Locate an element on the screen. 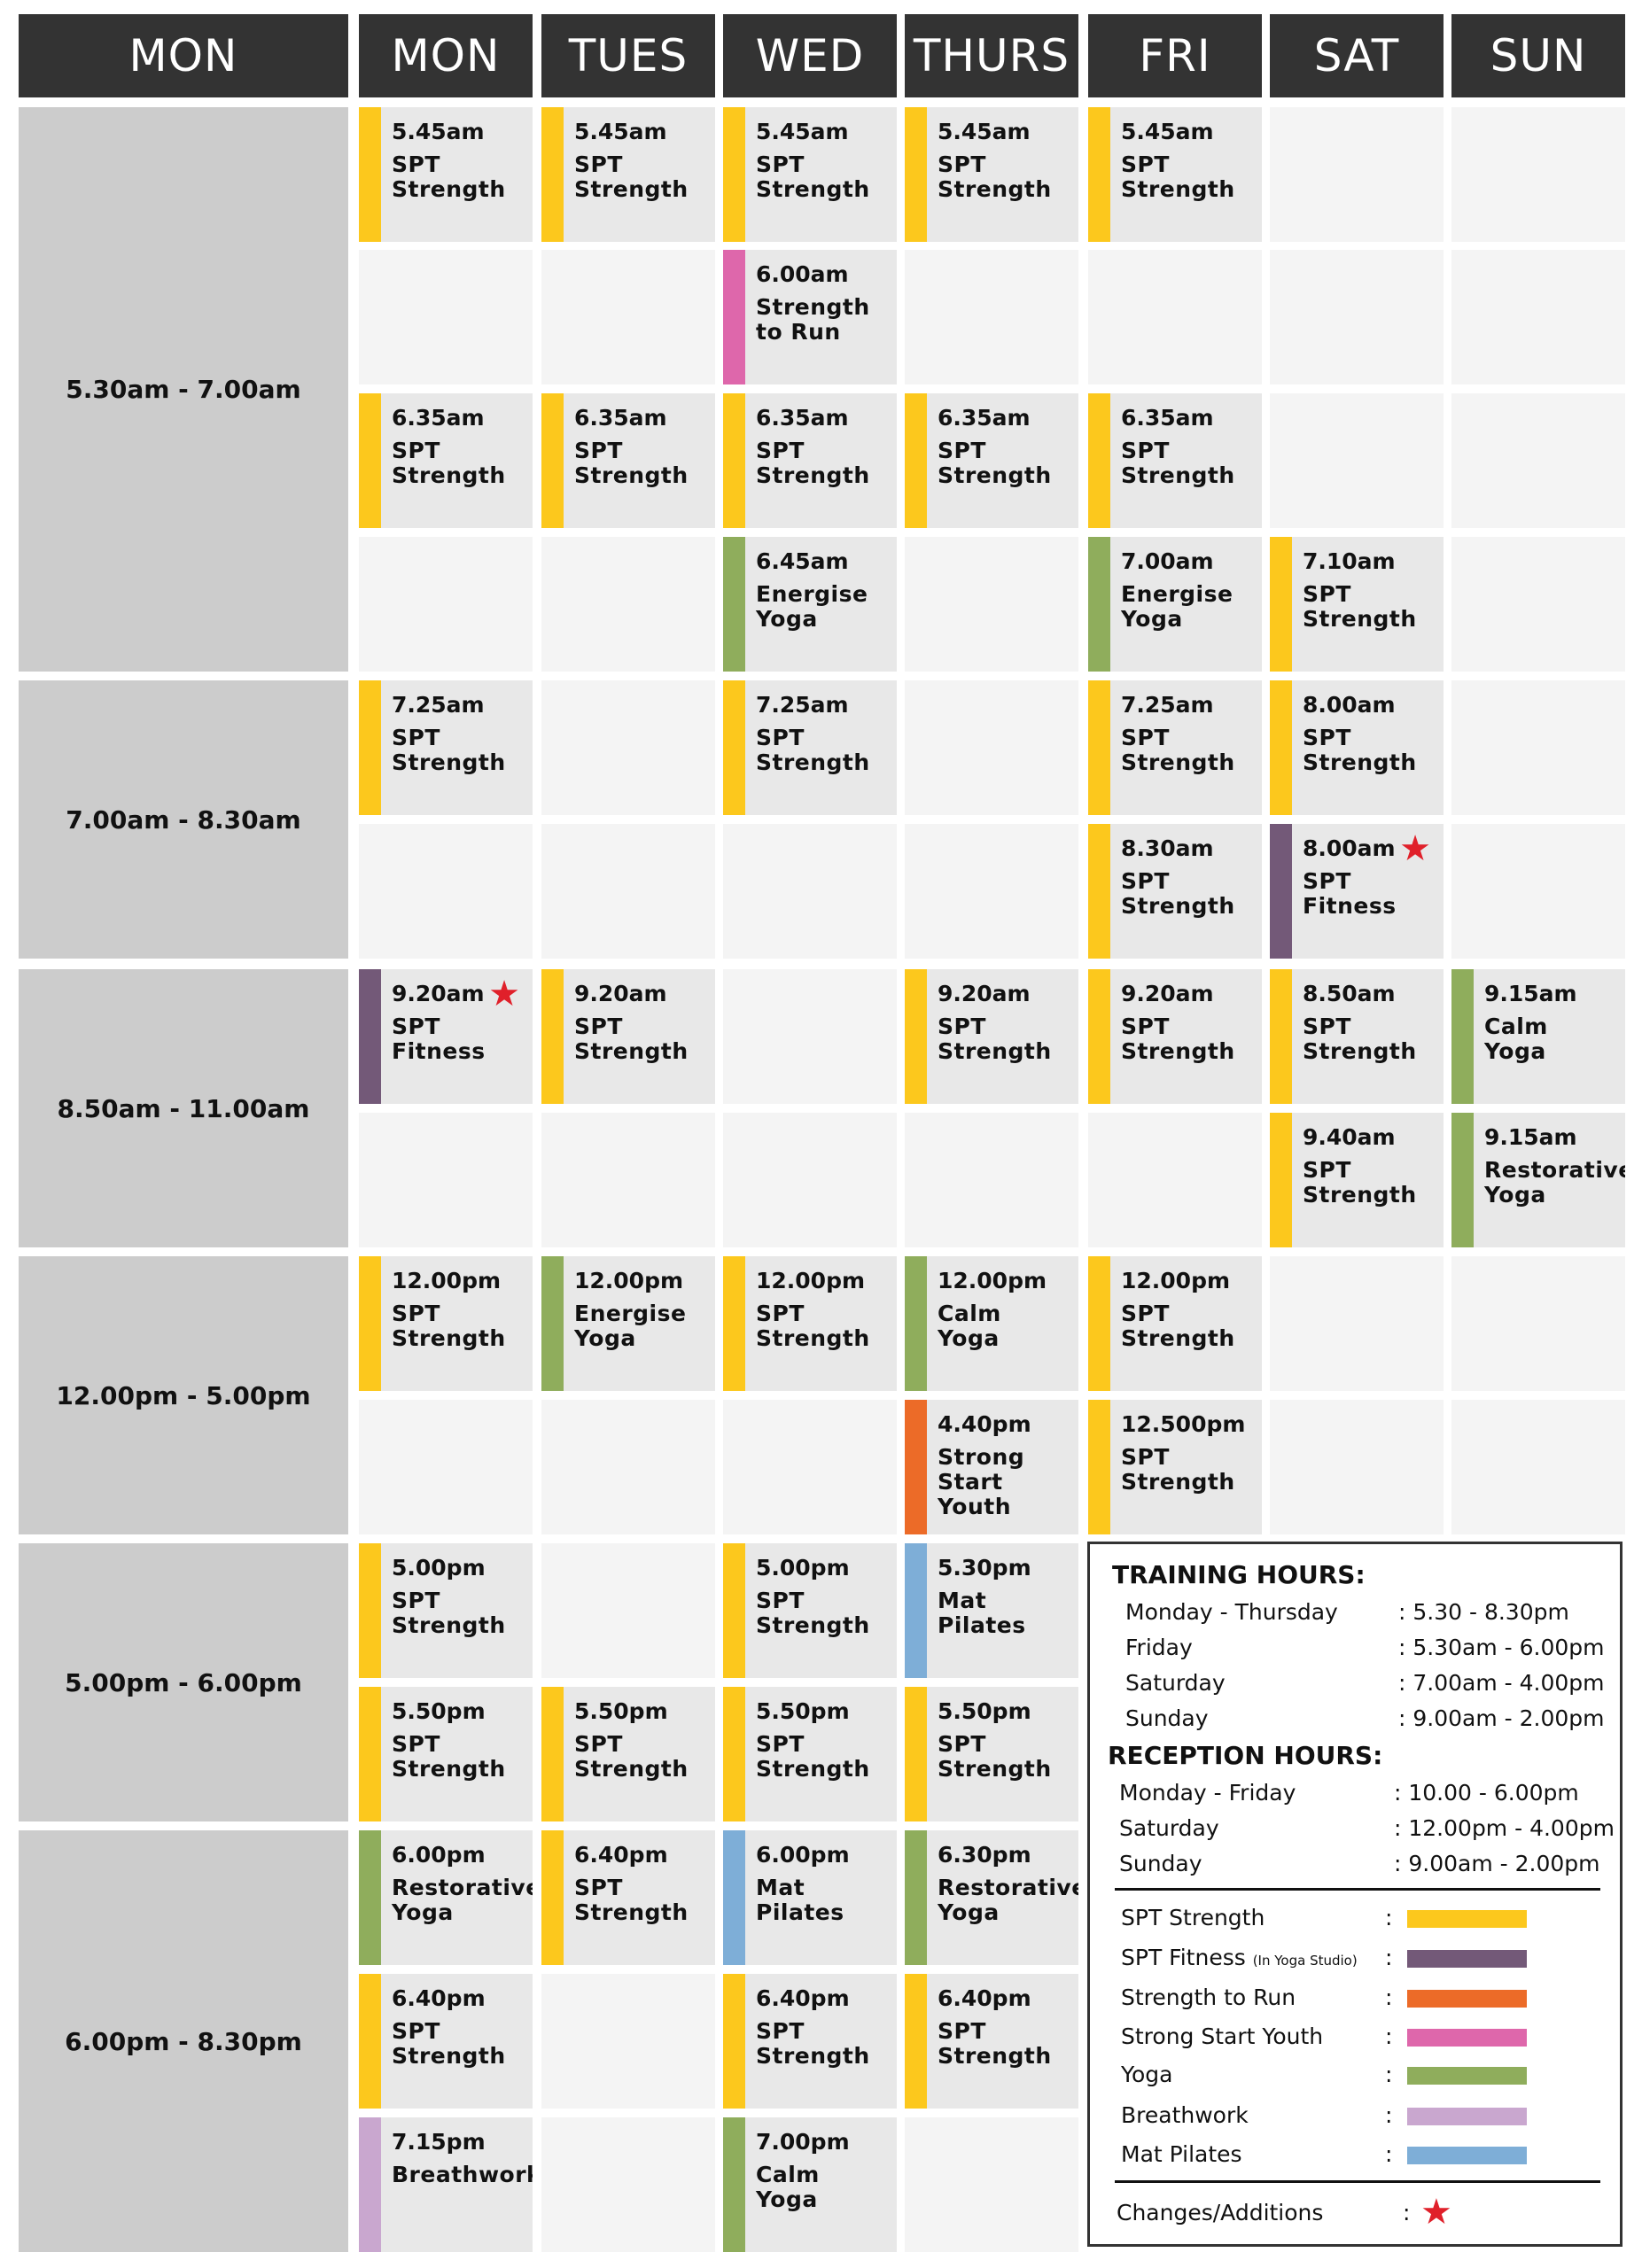 The height and width of the screenshot is (2268, 1642). class-time: 9.15am is located at coordinates (1531, 1137).